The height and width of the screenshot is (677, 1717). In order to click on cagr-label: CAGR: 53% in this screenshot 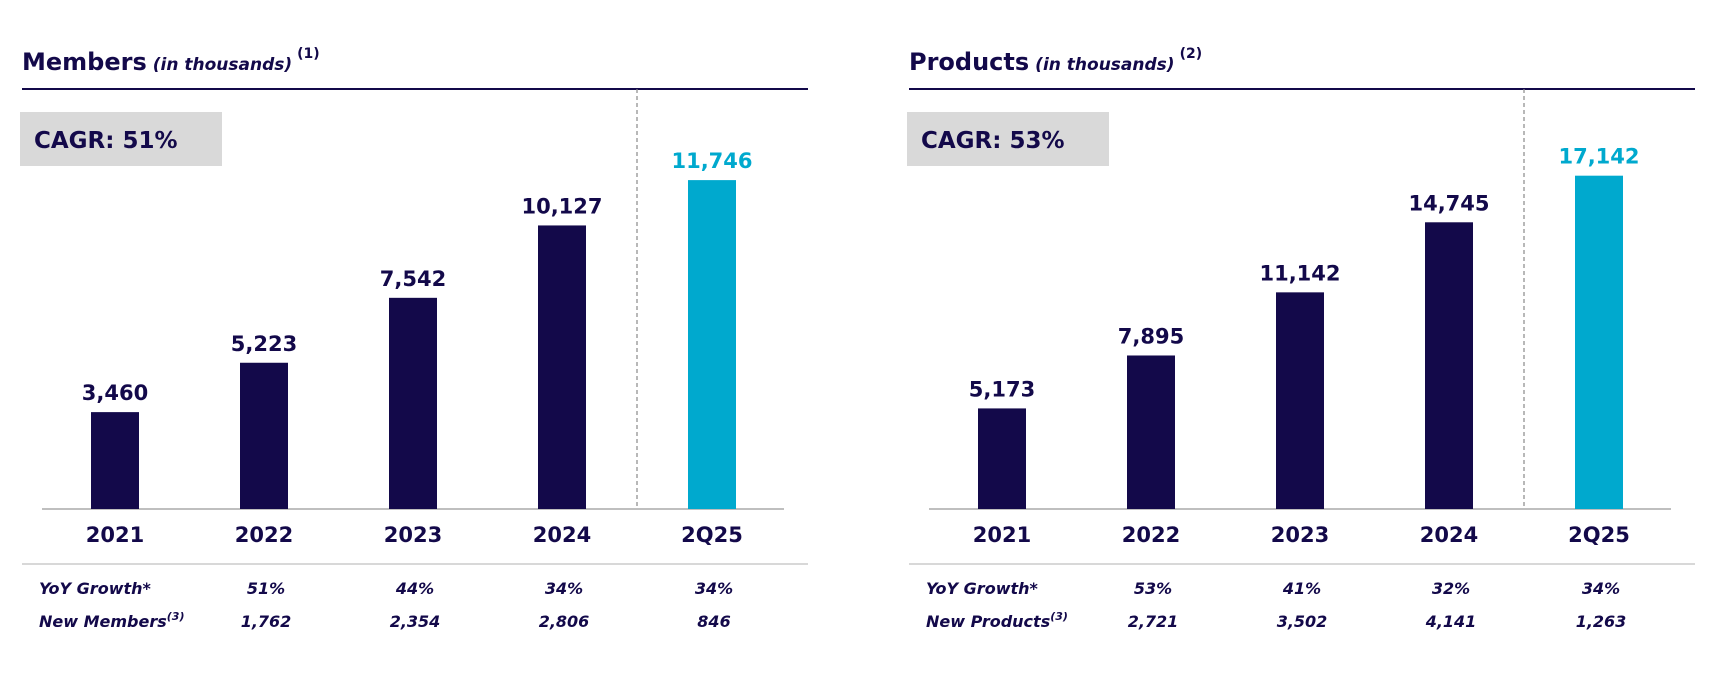, I will do `click(993, 141)`.